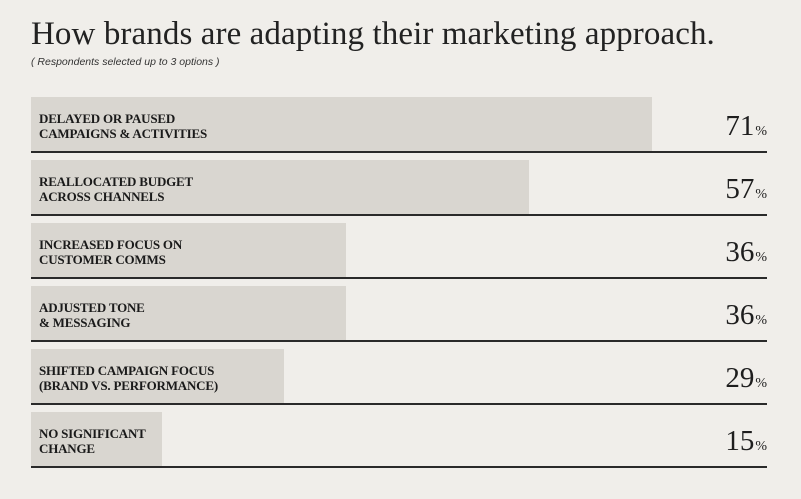 This screenshot has height=499, width=801. I want to click on chart-row: ADJUSTED TONE & MESSAGING 36%, so click(399, 316).